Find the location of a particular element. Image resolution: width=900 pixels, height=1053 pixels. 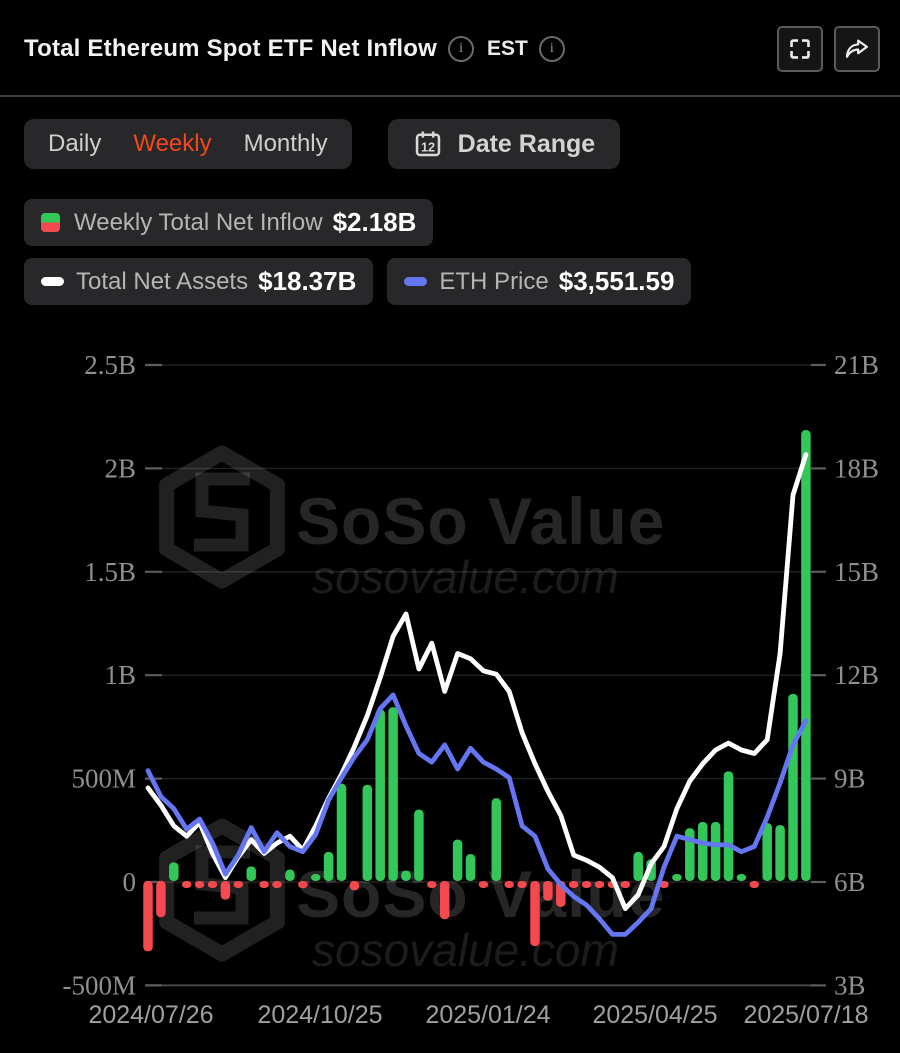

legend-eth-value: $3,551.59 is located at coordinates (616, 281).